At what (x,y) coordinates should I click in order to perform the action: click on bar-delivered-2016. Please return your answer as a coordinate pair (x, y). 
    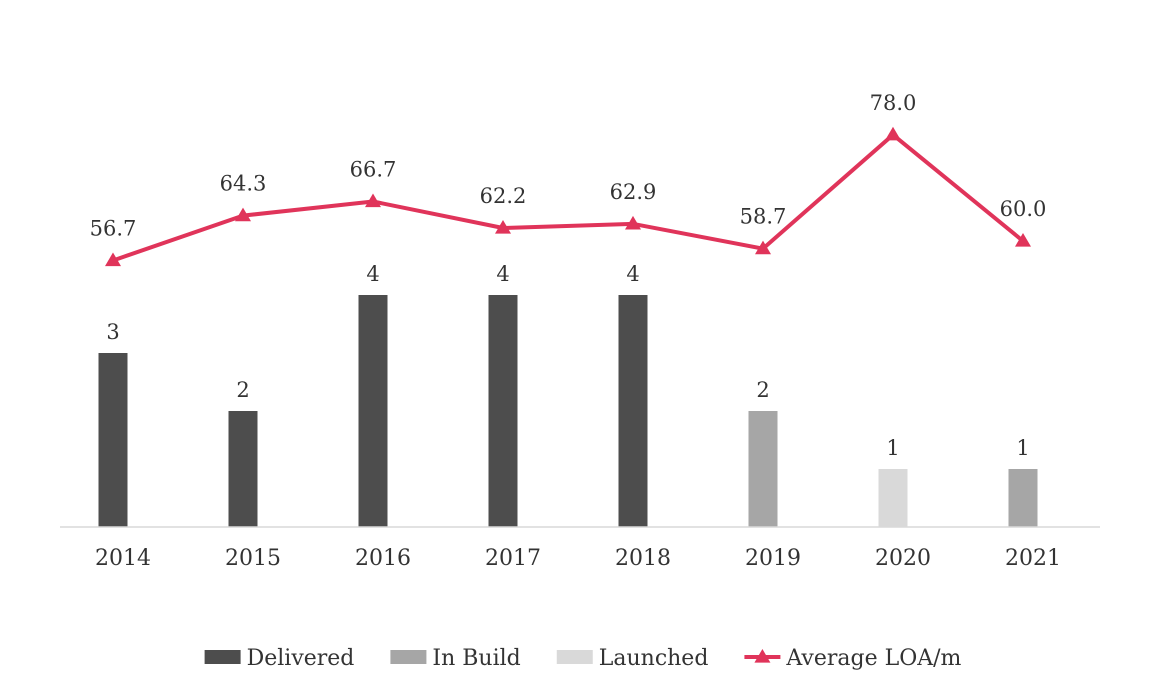
    Looking at the image, I should click on (373, 411).